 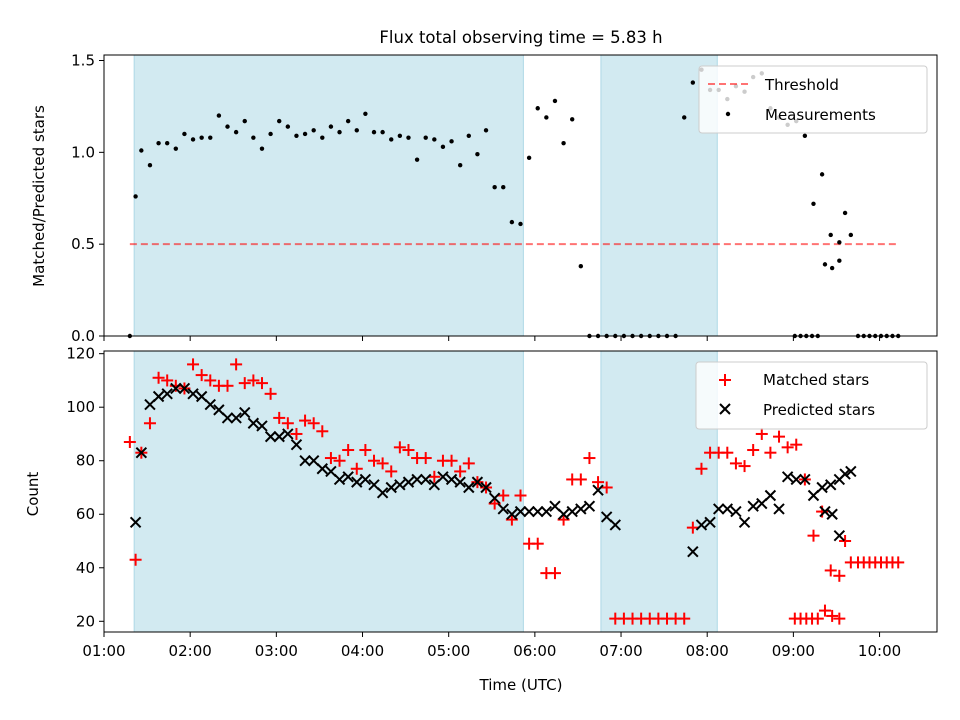 I want to click on top-y-axis-label: Matched/Predicted stars, so click(x=39, y=196).